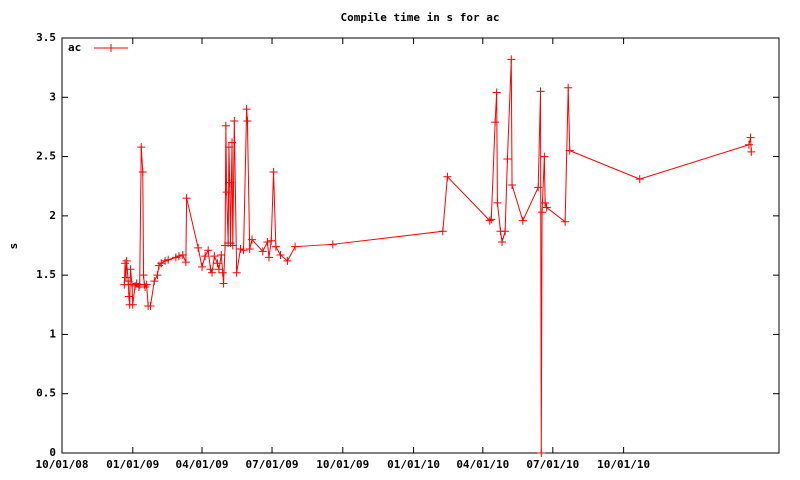 The width and height of the screenshot is (800, 480). Describe the element at coordinates (202, 464) in the screenshot. I see `x-tick-label: 04/01/09` at that location.